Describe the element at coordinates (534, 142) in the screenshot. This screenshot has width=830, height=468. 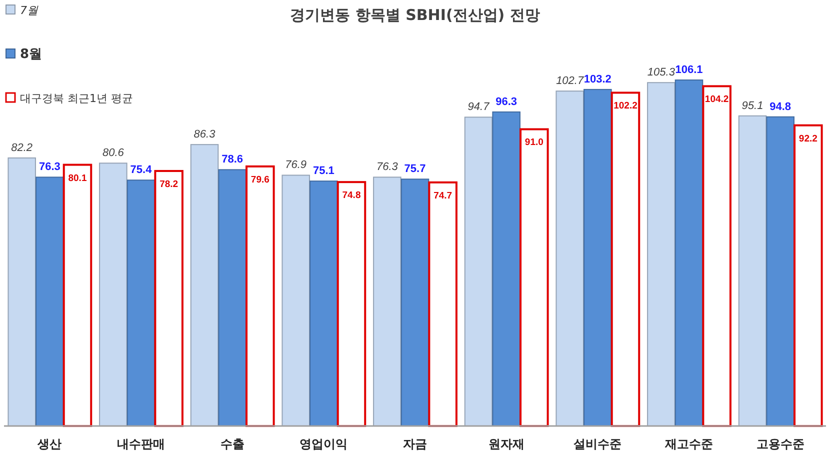
I see `data-label: 91.0` at that location.